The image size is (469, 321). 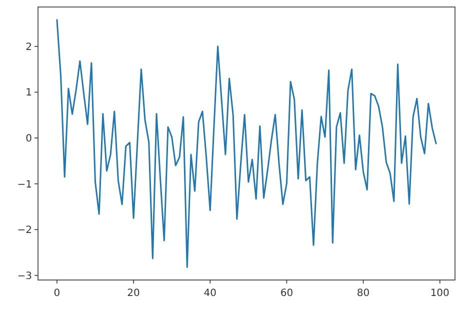 I want to click on x-tick-label: 100, so click(x=440, y=293).